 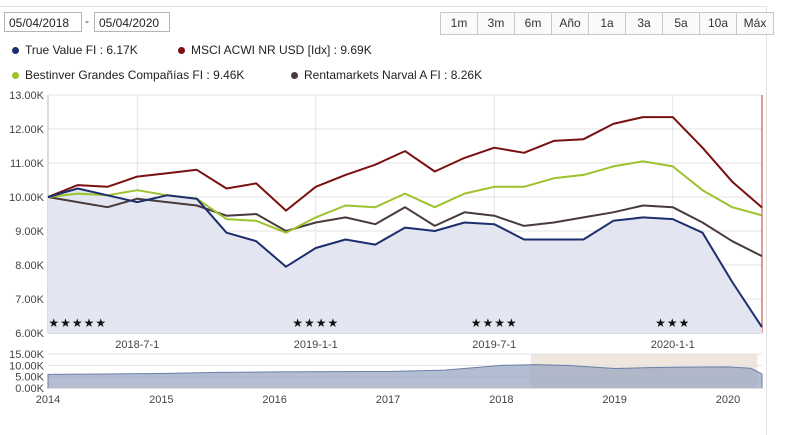 I want to click on rating-stars: ★★★★★, so click(x=77, y=323).